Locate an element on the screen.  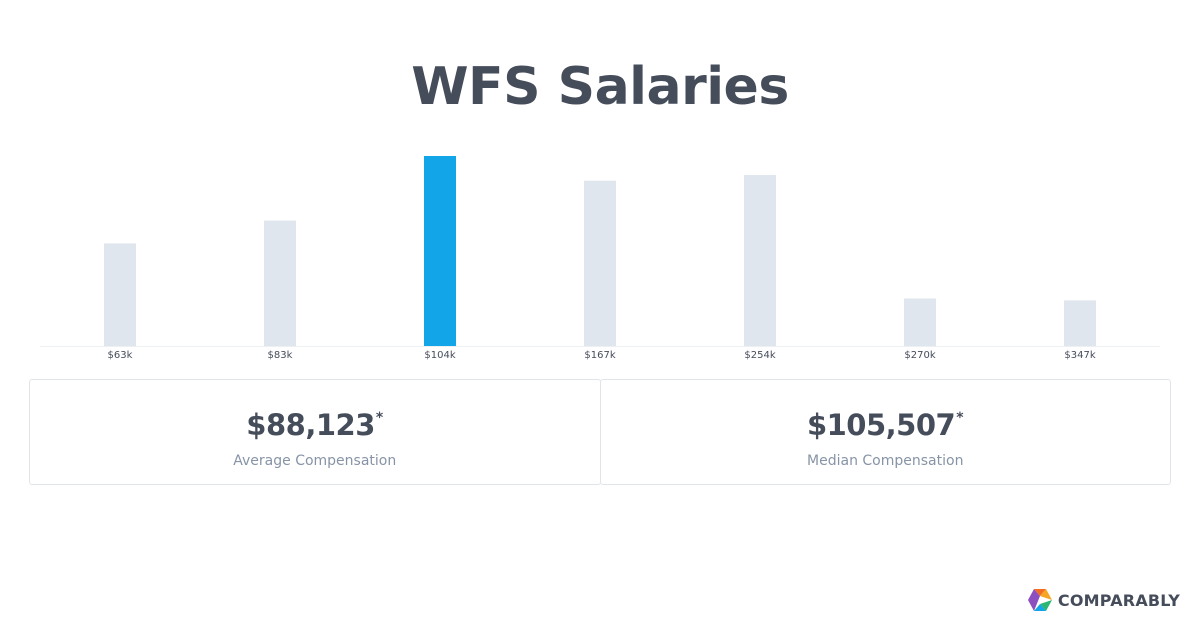
median-compensation-card: $105,507 * Median Compensation is located at coordinates (885, 432).